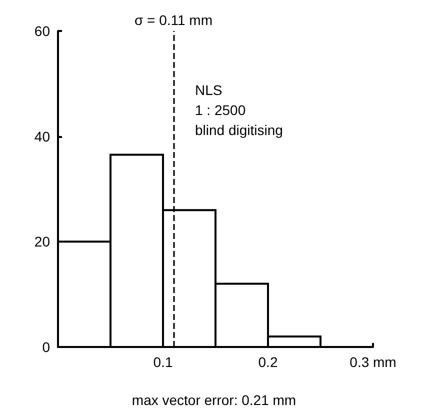 The width and height of the screenshot is (428, 411). Describe the element at coordinates (173, 20) in the screenshot. I see `ref-line-label: σ = 0.11 mm` at that location.